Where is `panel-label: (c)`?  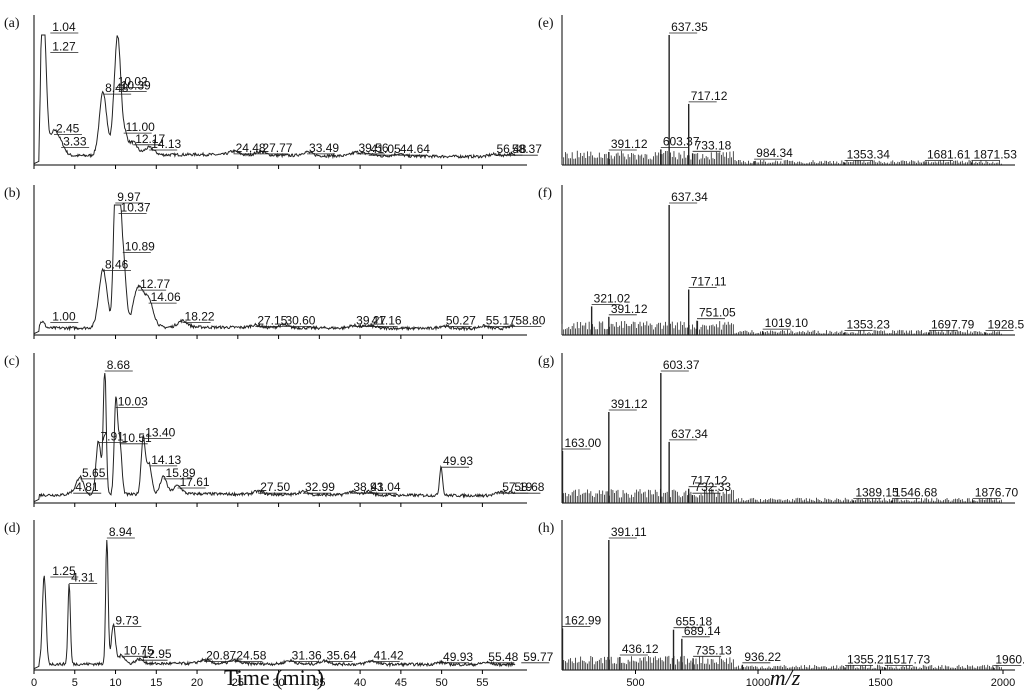
panel-label: (c) is located at coordinates (12, 361).